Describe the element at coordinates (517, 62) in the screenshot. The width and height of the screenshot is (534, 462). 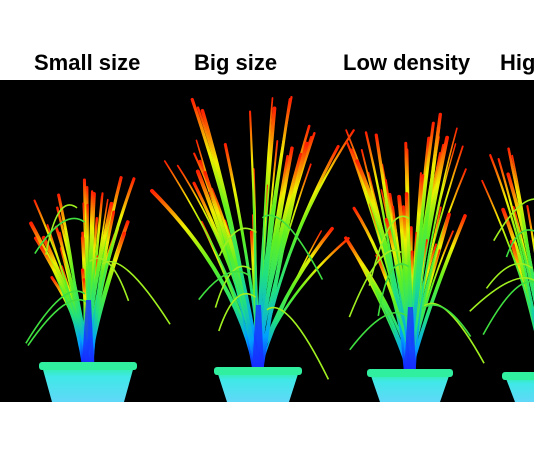
I see `label-high-density-cropped: Hig` at that location.